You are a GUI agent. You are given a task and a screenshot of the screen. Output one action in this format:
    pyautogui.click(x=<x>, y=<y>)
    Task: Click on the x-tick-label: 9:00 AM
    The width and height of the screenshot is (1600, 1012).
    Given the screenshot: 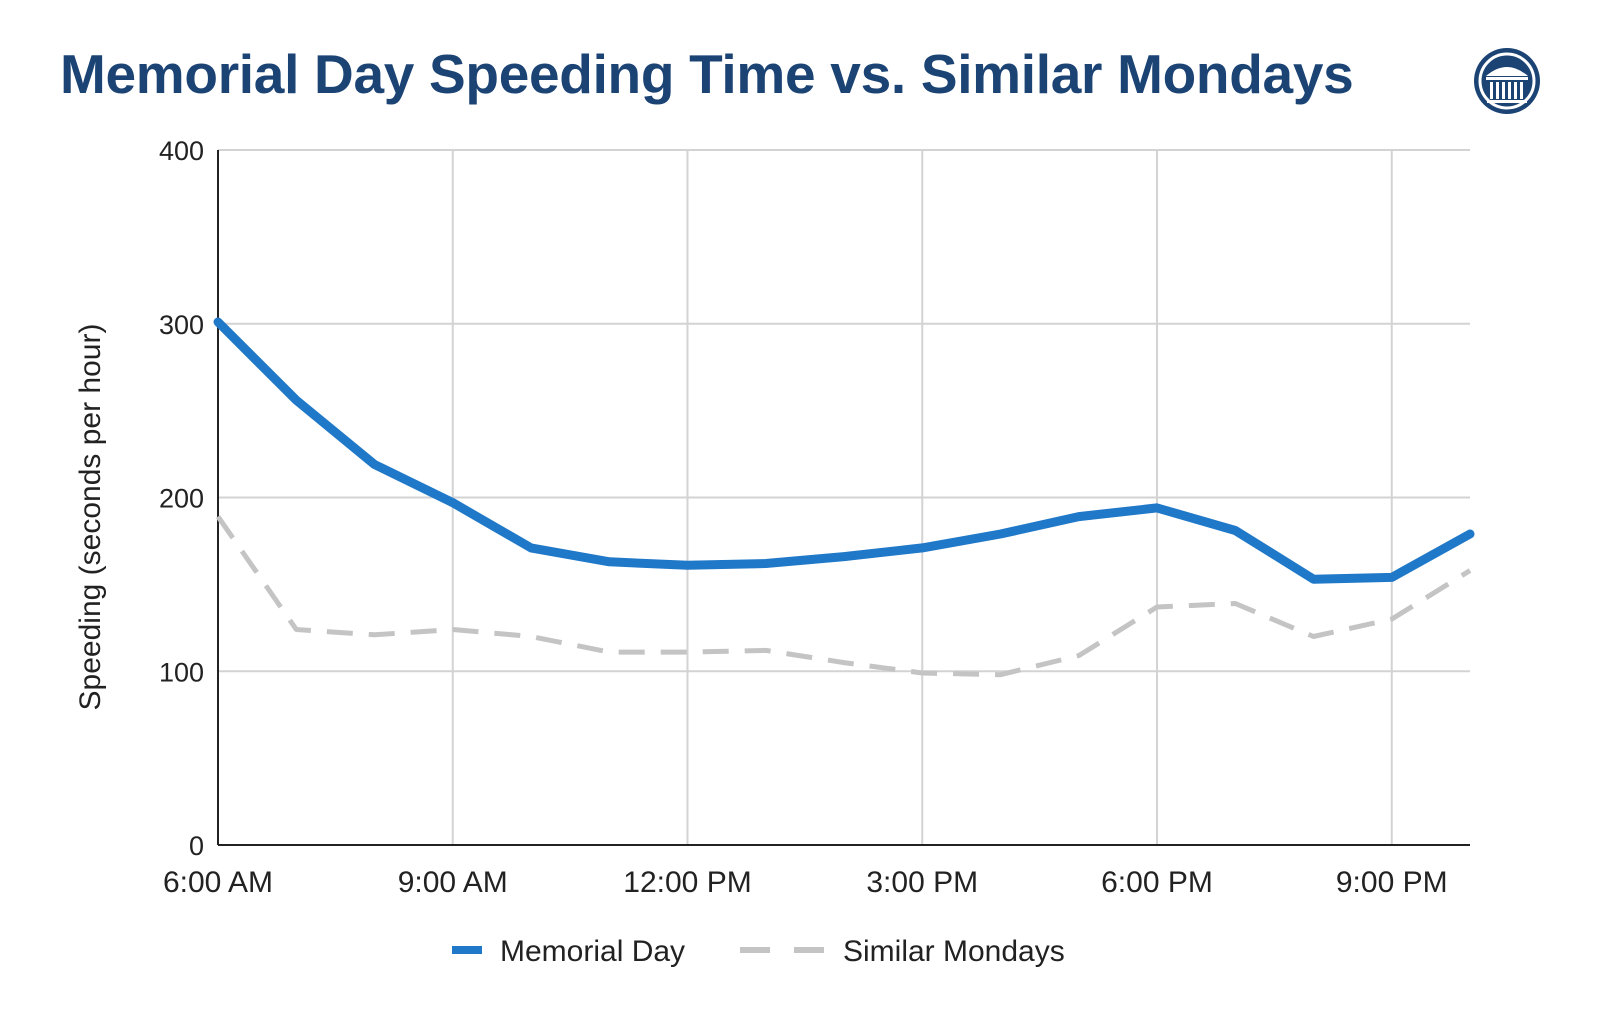 What is the action you would take?
    pyautogui.click(x=453, y=882)
    